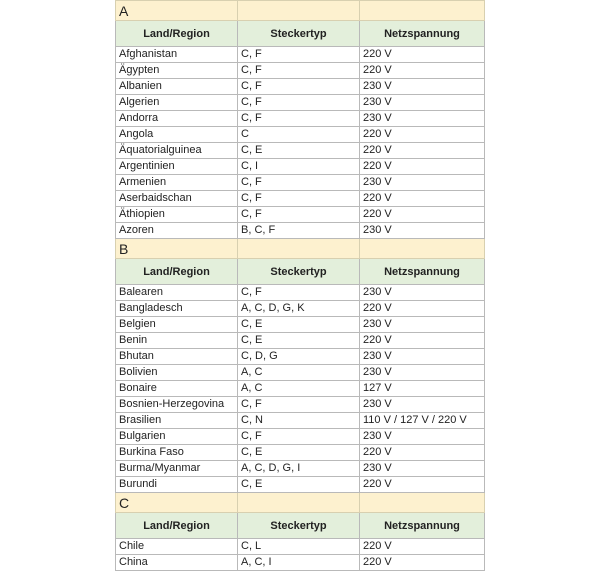  I want to click on data-row: Burkina Faso C, E 220 V, so click(300, 452).